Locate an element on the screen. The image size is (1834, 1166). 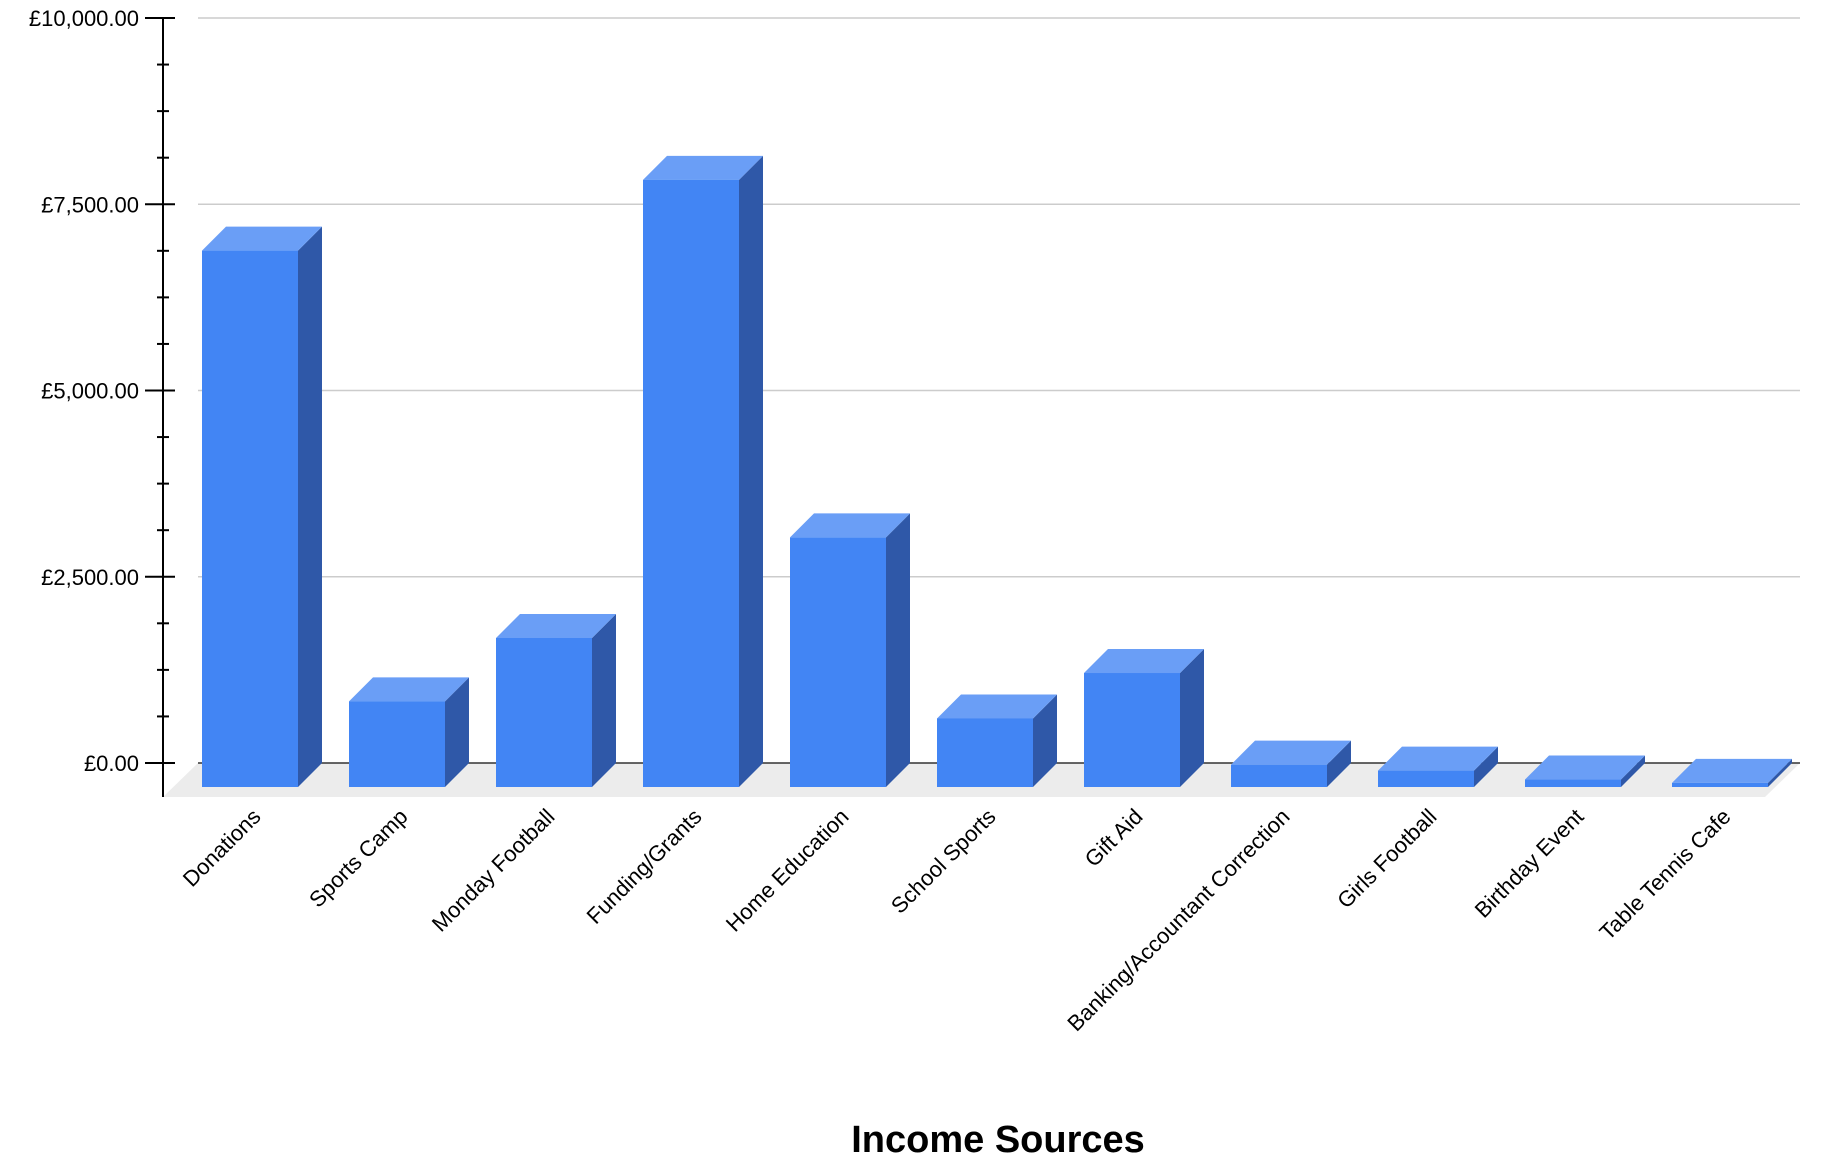
x-tick-label: Gift Aid is located at coordinates (1114, 838).